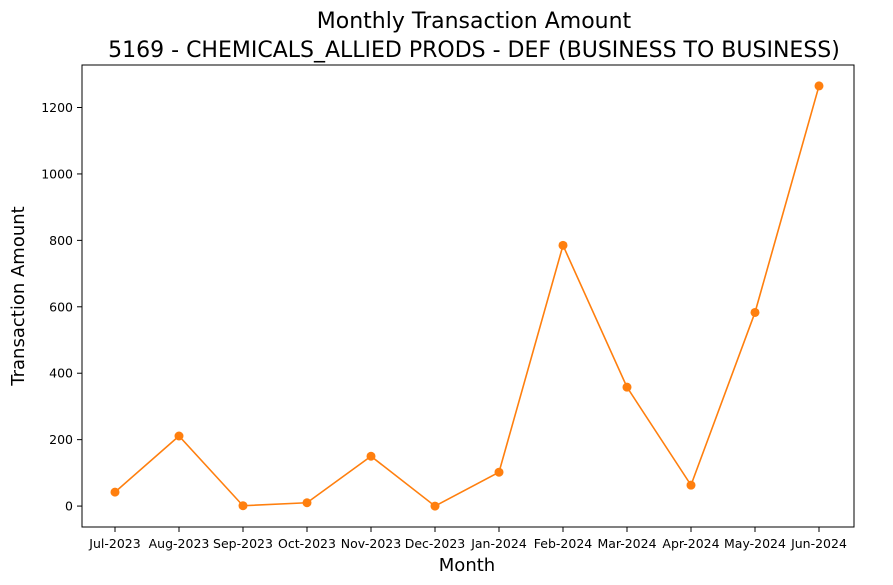  I want to click on x-tick-label: Aug-2023, so click(179, 543).